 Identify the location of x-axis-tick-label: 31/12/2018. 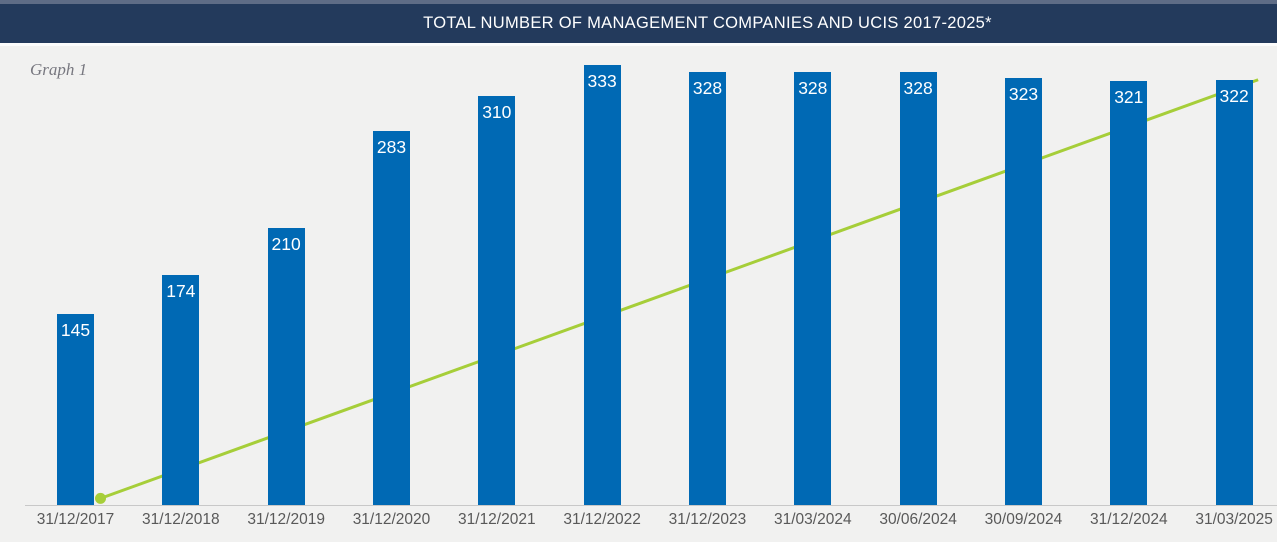
(181, 519).